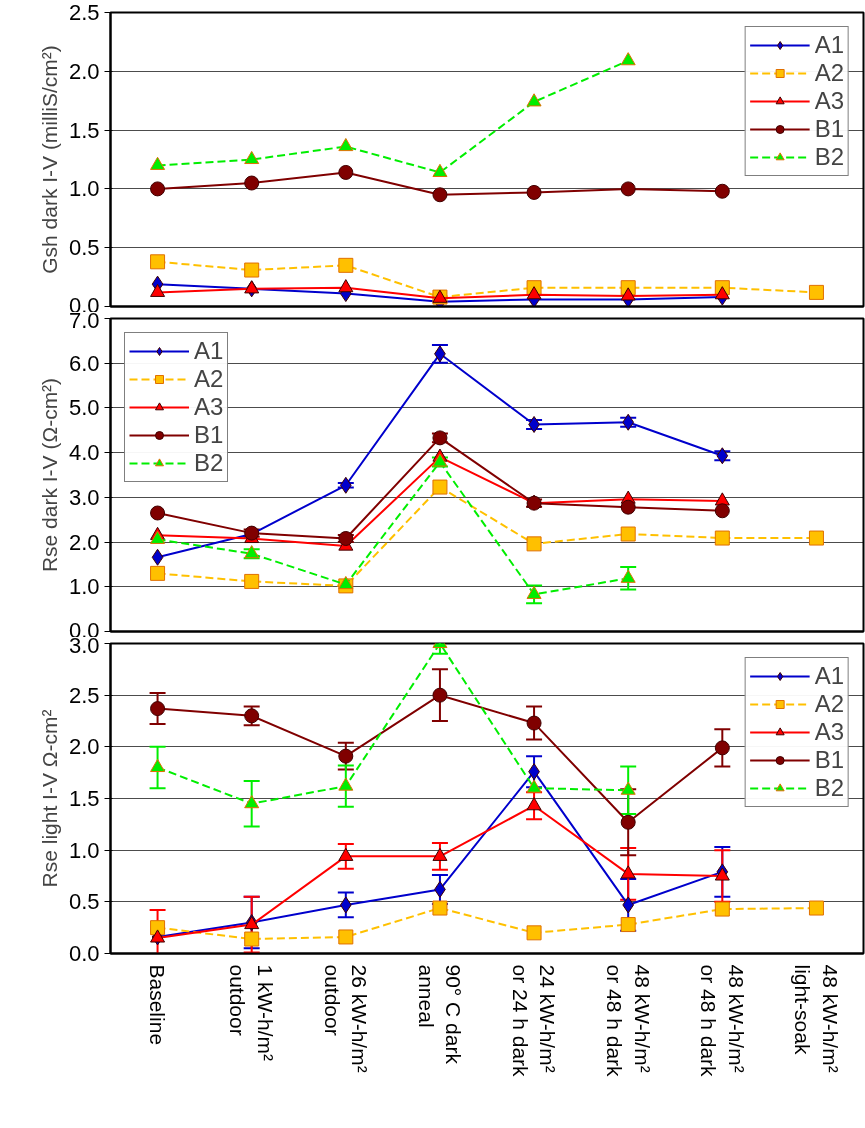  I want to click on y-axis-title: Gsh dark I-V (milliS/cm²), so click(49, 159).